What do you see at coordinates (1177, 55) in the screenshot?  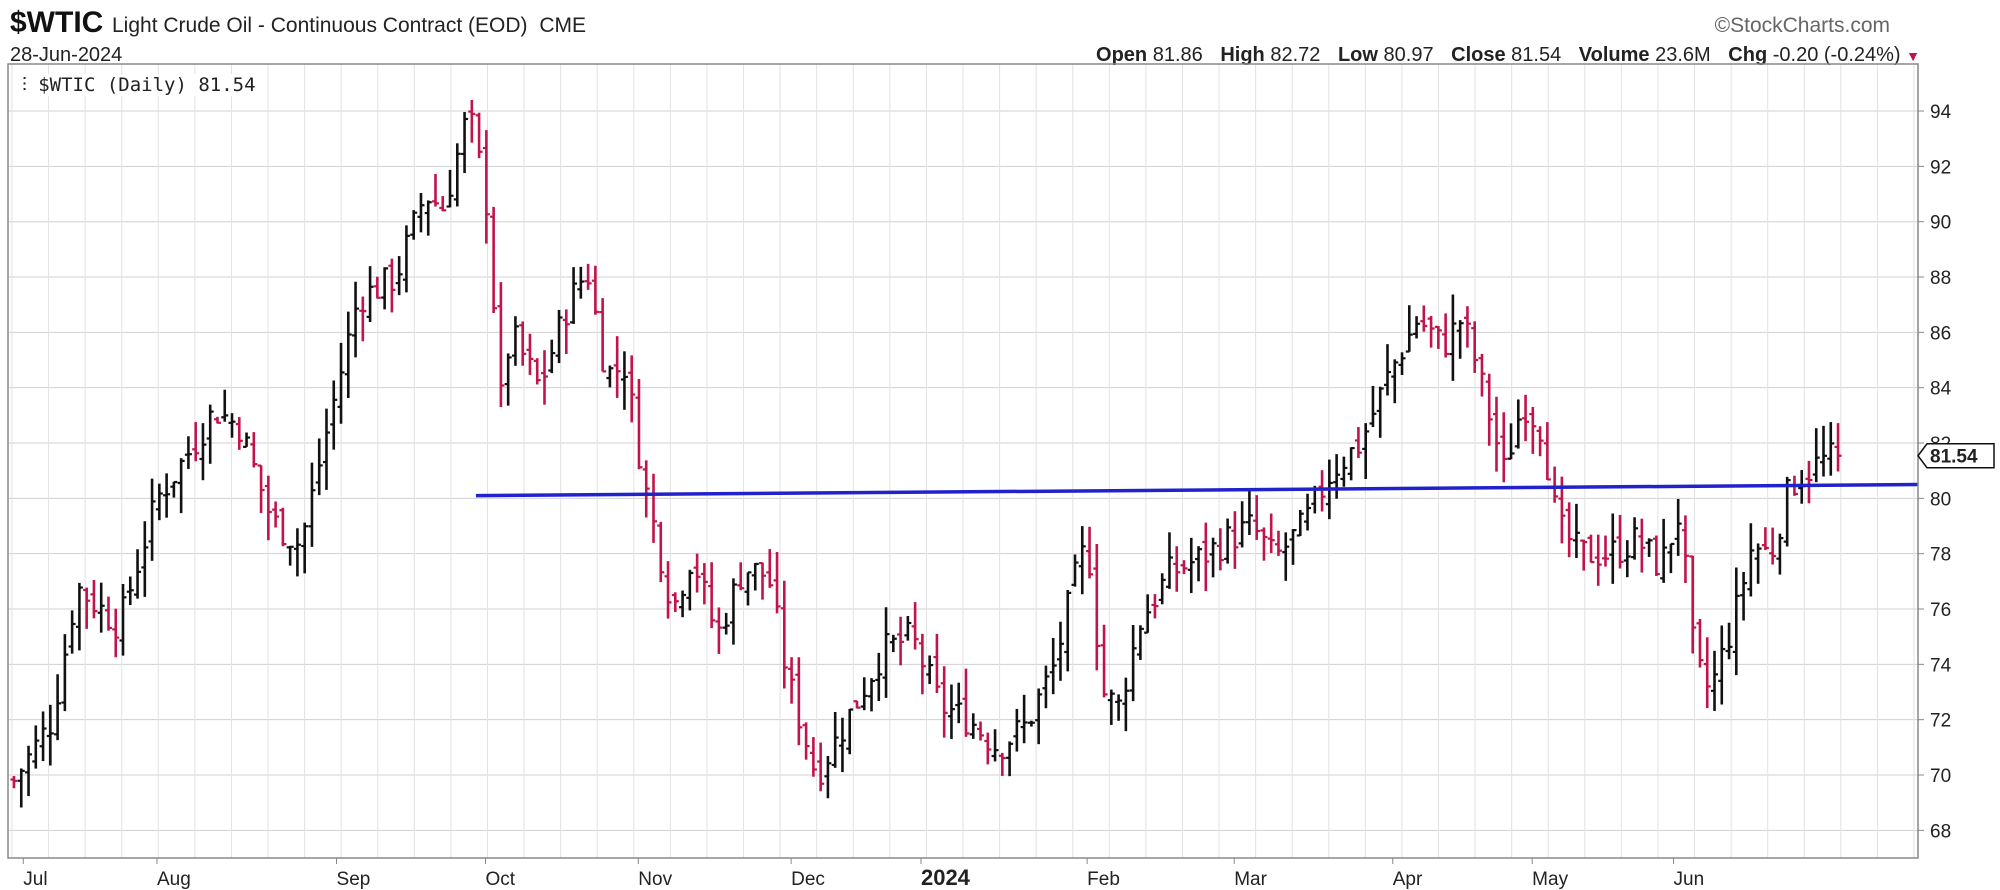 I see `open-value: 81.86` at bounding box center [1177, 55].